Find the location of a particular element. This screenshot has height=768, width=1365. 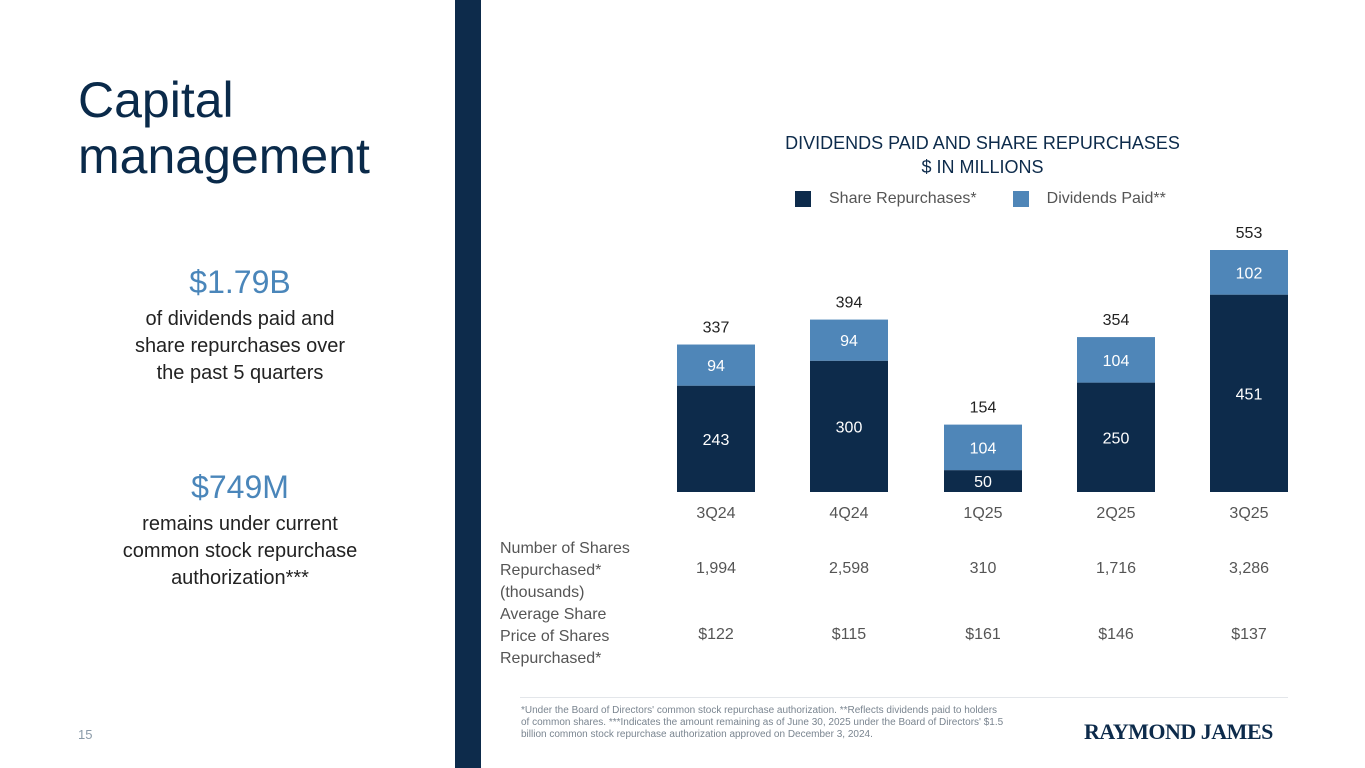

page-number: 15 is located at coordinates (85, 734).